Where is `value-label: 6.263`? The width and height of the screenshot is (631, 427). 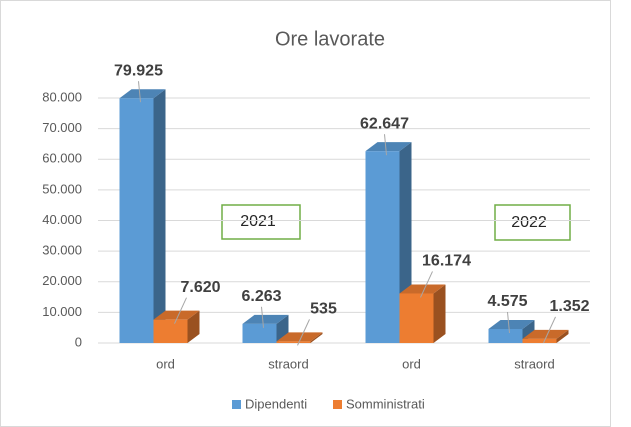
value-label: 6.263 is located at coordinates (261, 296).